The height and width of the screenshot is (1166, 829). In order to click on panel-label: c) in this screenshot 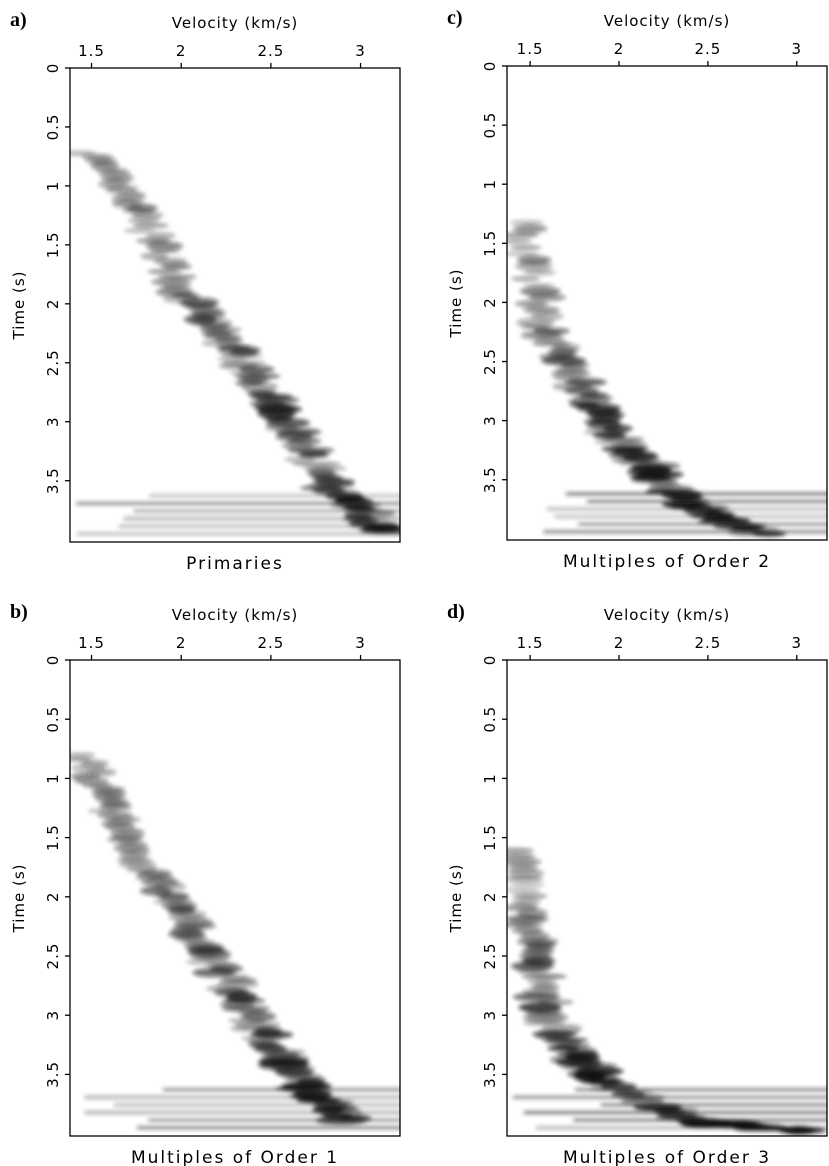, I will do `click(455, 18)`.